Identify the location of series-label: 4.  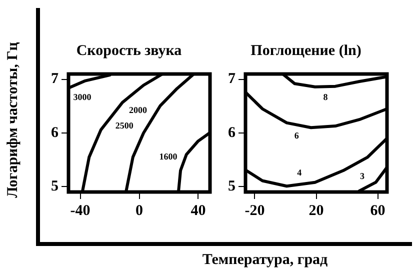
(299, 172).